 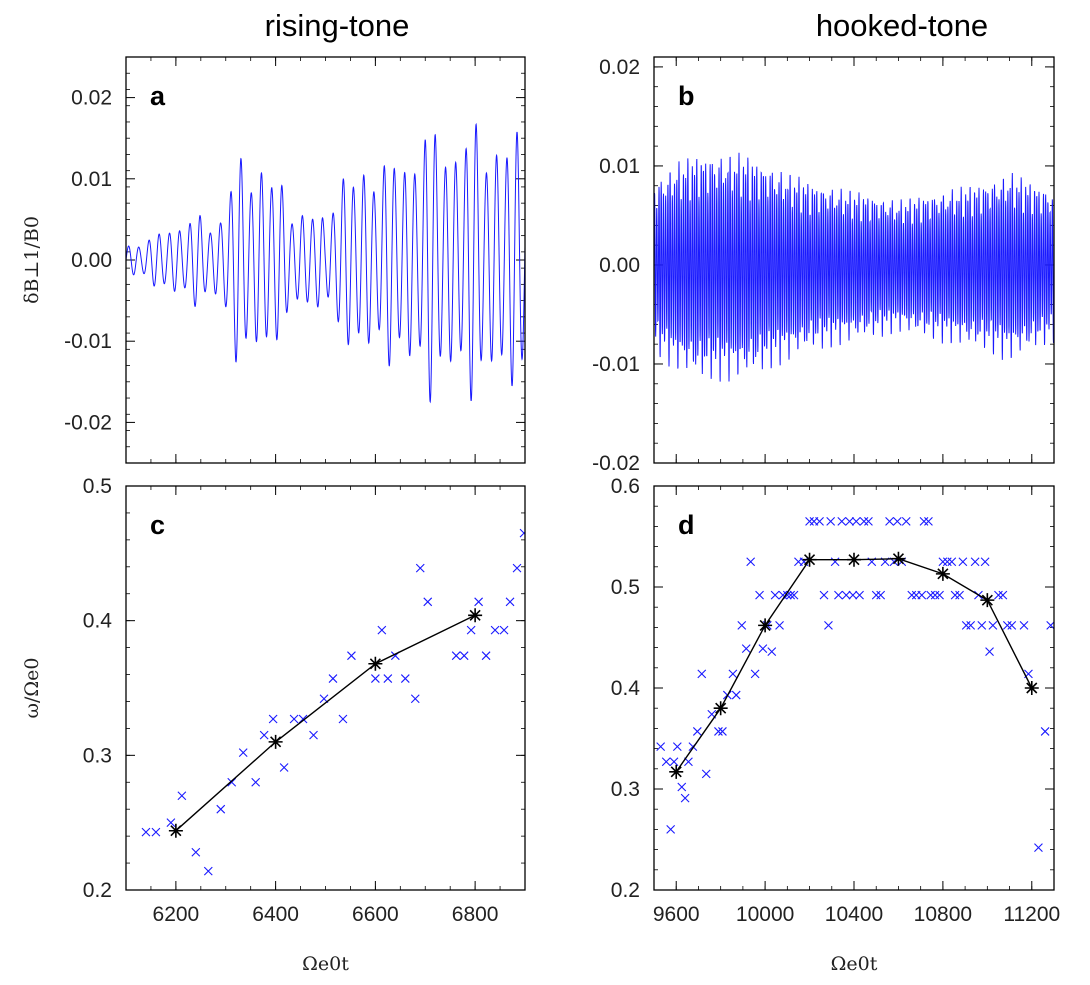 I want to click on x-tick-label: 11200, so click(x=1031, y=914).